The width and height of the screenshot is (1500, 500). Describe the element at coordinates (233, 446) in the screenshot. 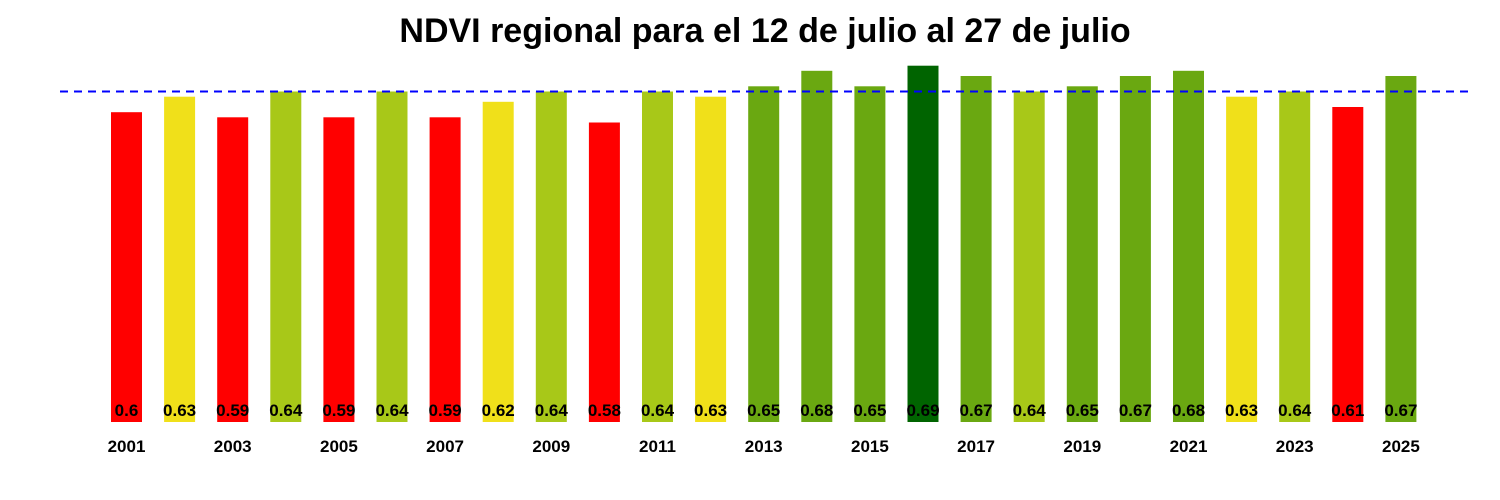

I see `x-tick-2003: 2003` at that location.